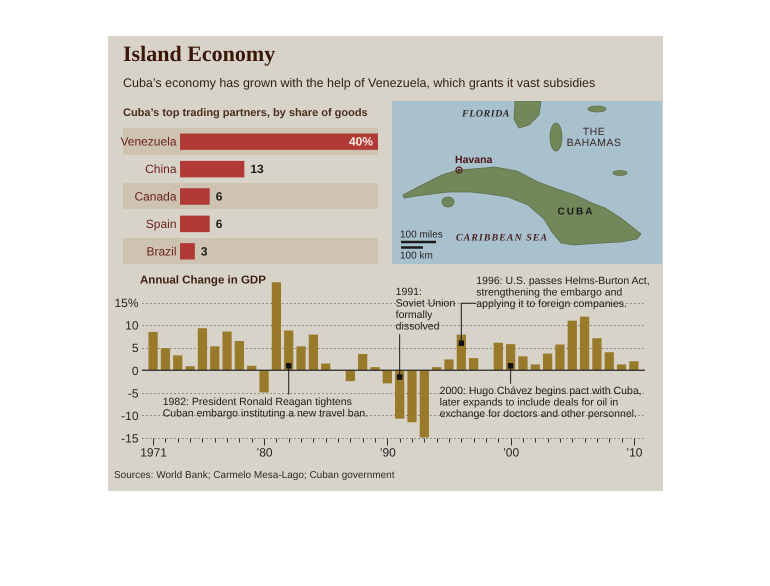 The height and width of the screenshot is (586, 770). Describe the element at coordinates (502, 238) in the screenshot. I see `text: CARIBBEAN SEA` at that location.